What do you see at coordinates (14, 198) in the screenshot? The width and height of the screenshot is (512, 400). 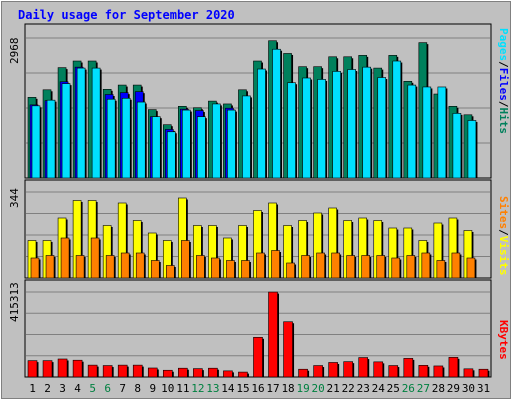 I see `middle-ymax-label: 344` at bounding box center [14, 198].